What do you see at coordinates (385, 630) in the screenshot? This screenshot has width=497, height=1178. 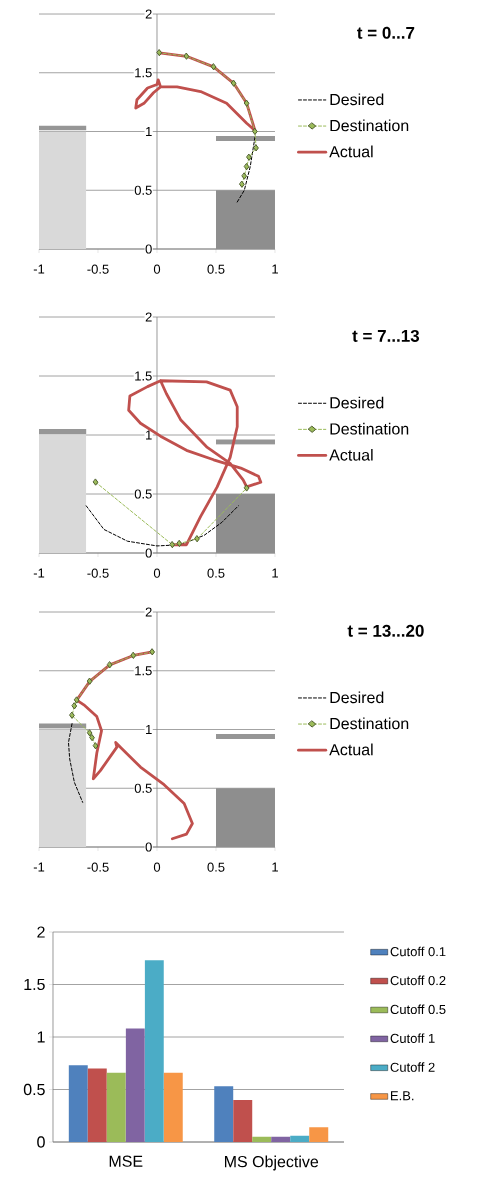 I see `legend-title: t = 13...20` at bounding box center [385, 630].